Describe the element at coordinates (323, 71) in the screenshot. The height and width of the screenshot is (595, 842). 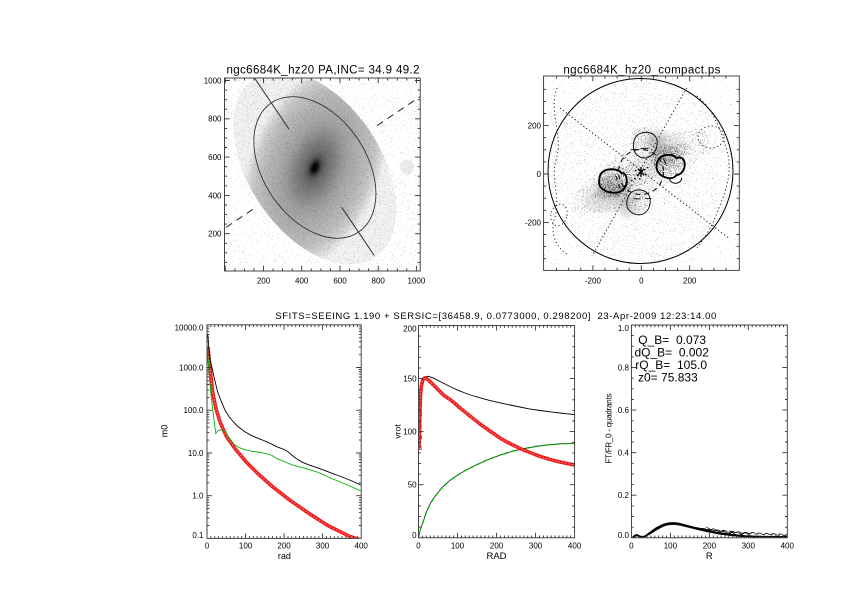
I see `svg-text:ngc6684K_hz20 PA,INC= 34.9 49.: ngc6684K_hz20 PA,INC= 34.9 49.2` at that location.